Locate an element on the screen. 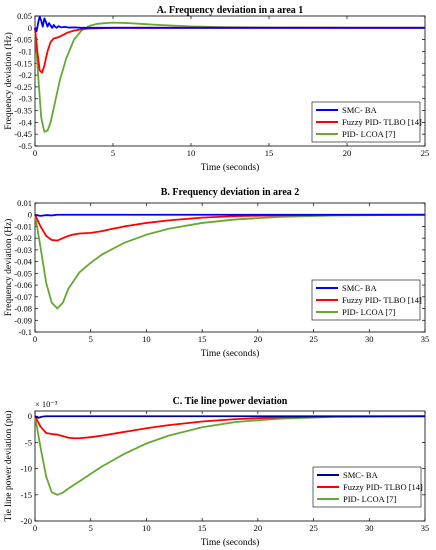  y-tick-label: -0.09 is located at coordinates (23, 320).